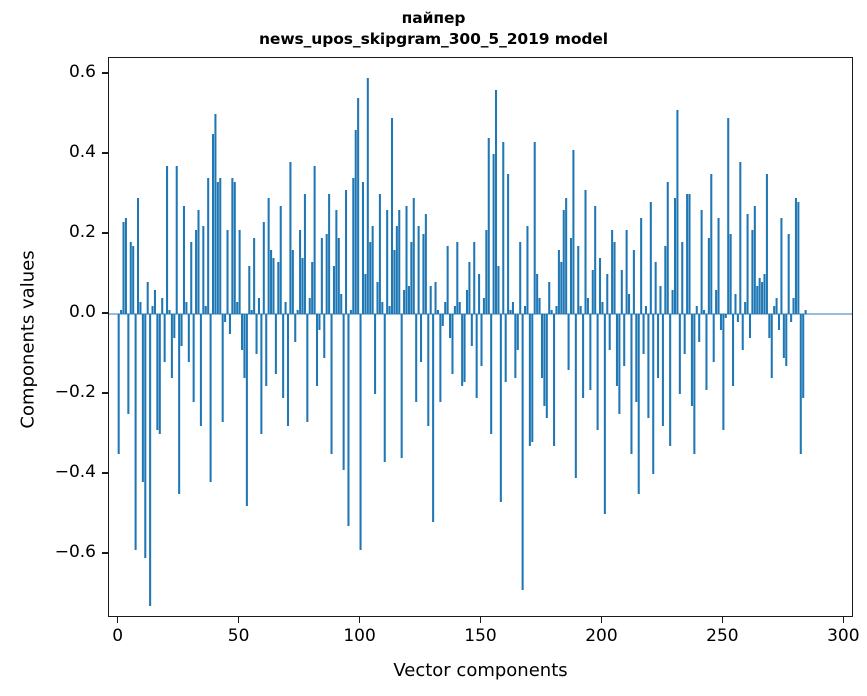  What do you see at coordinates (82, 152) in the screenshot?
I see `y-tick-label: 0.4` at bounding box center [82, 152].